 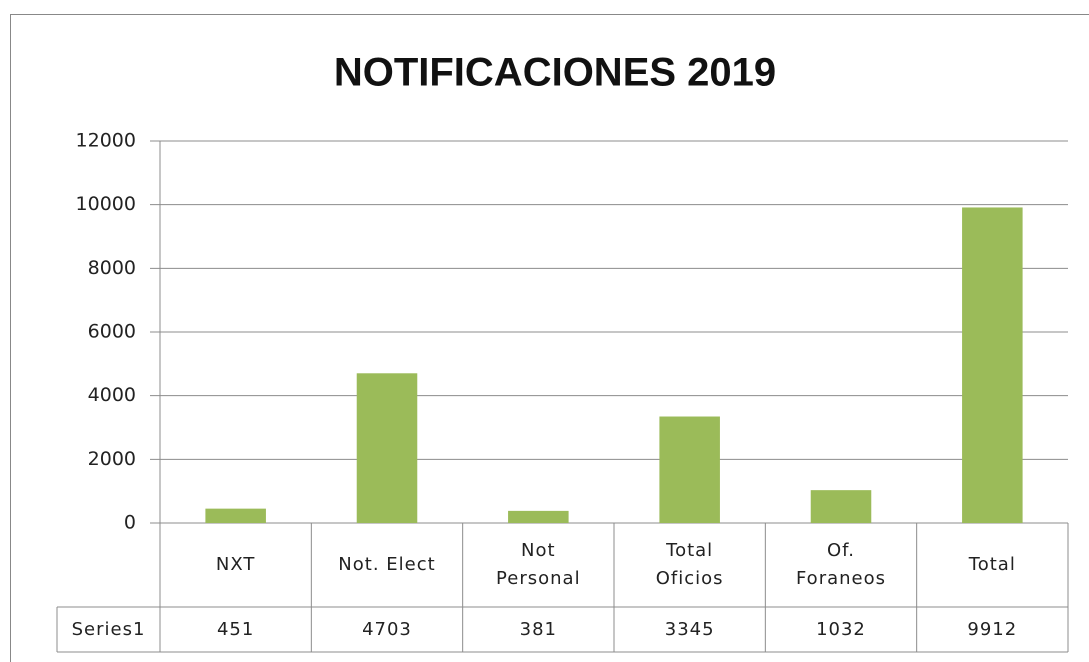 What do you see at coordinates (112, 459) in the screenshot?
I see `y-tick-label: 2000` at bounding box center [112, 459].